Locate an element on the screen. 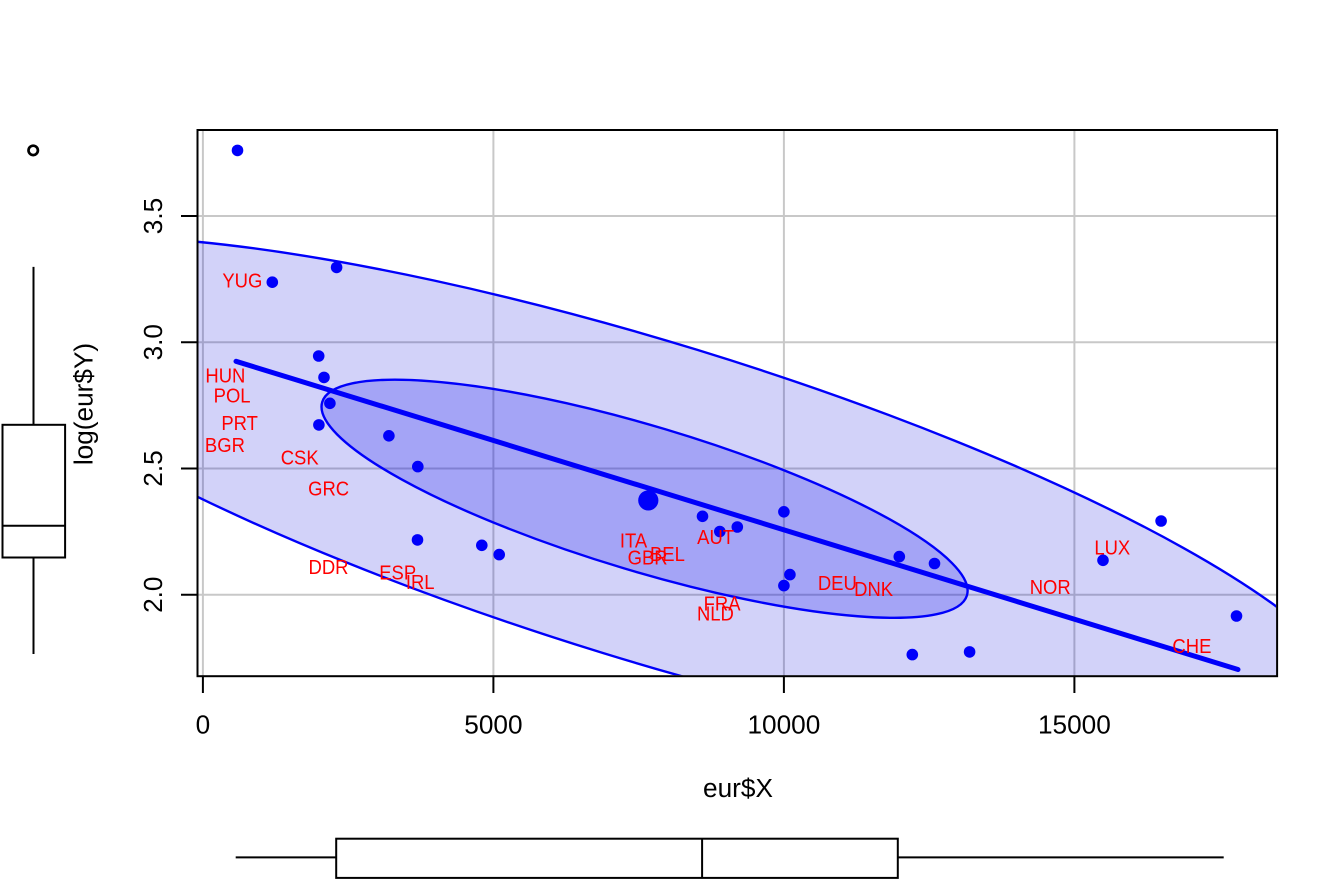 This screenshot has height=888, width=1344. svg-text: GBR is located at coordinates (648, 558).